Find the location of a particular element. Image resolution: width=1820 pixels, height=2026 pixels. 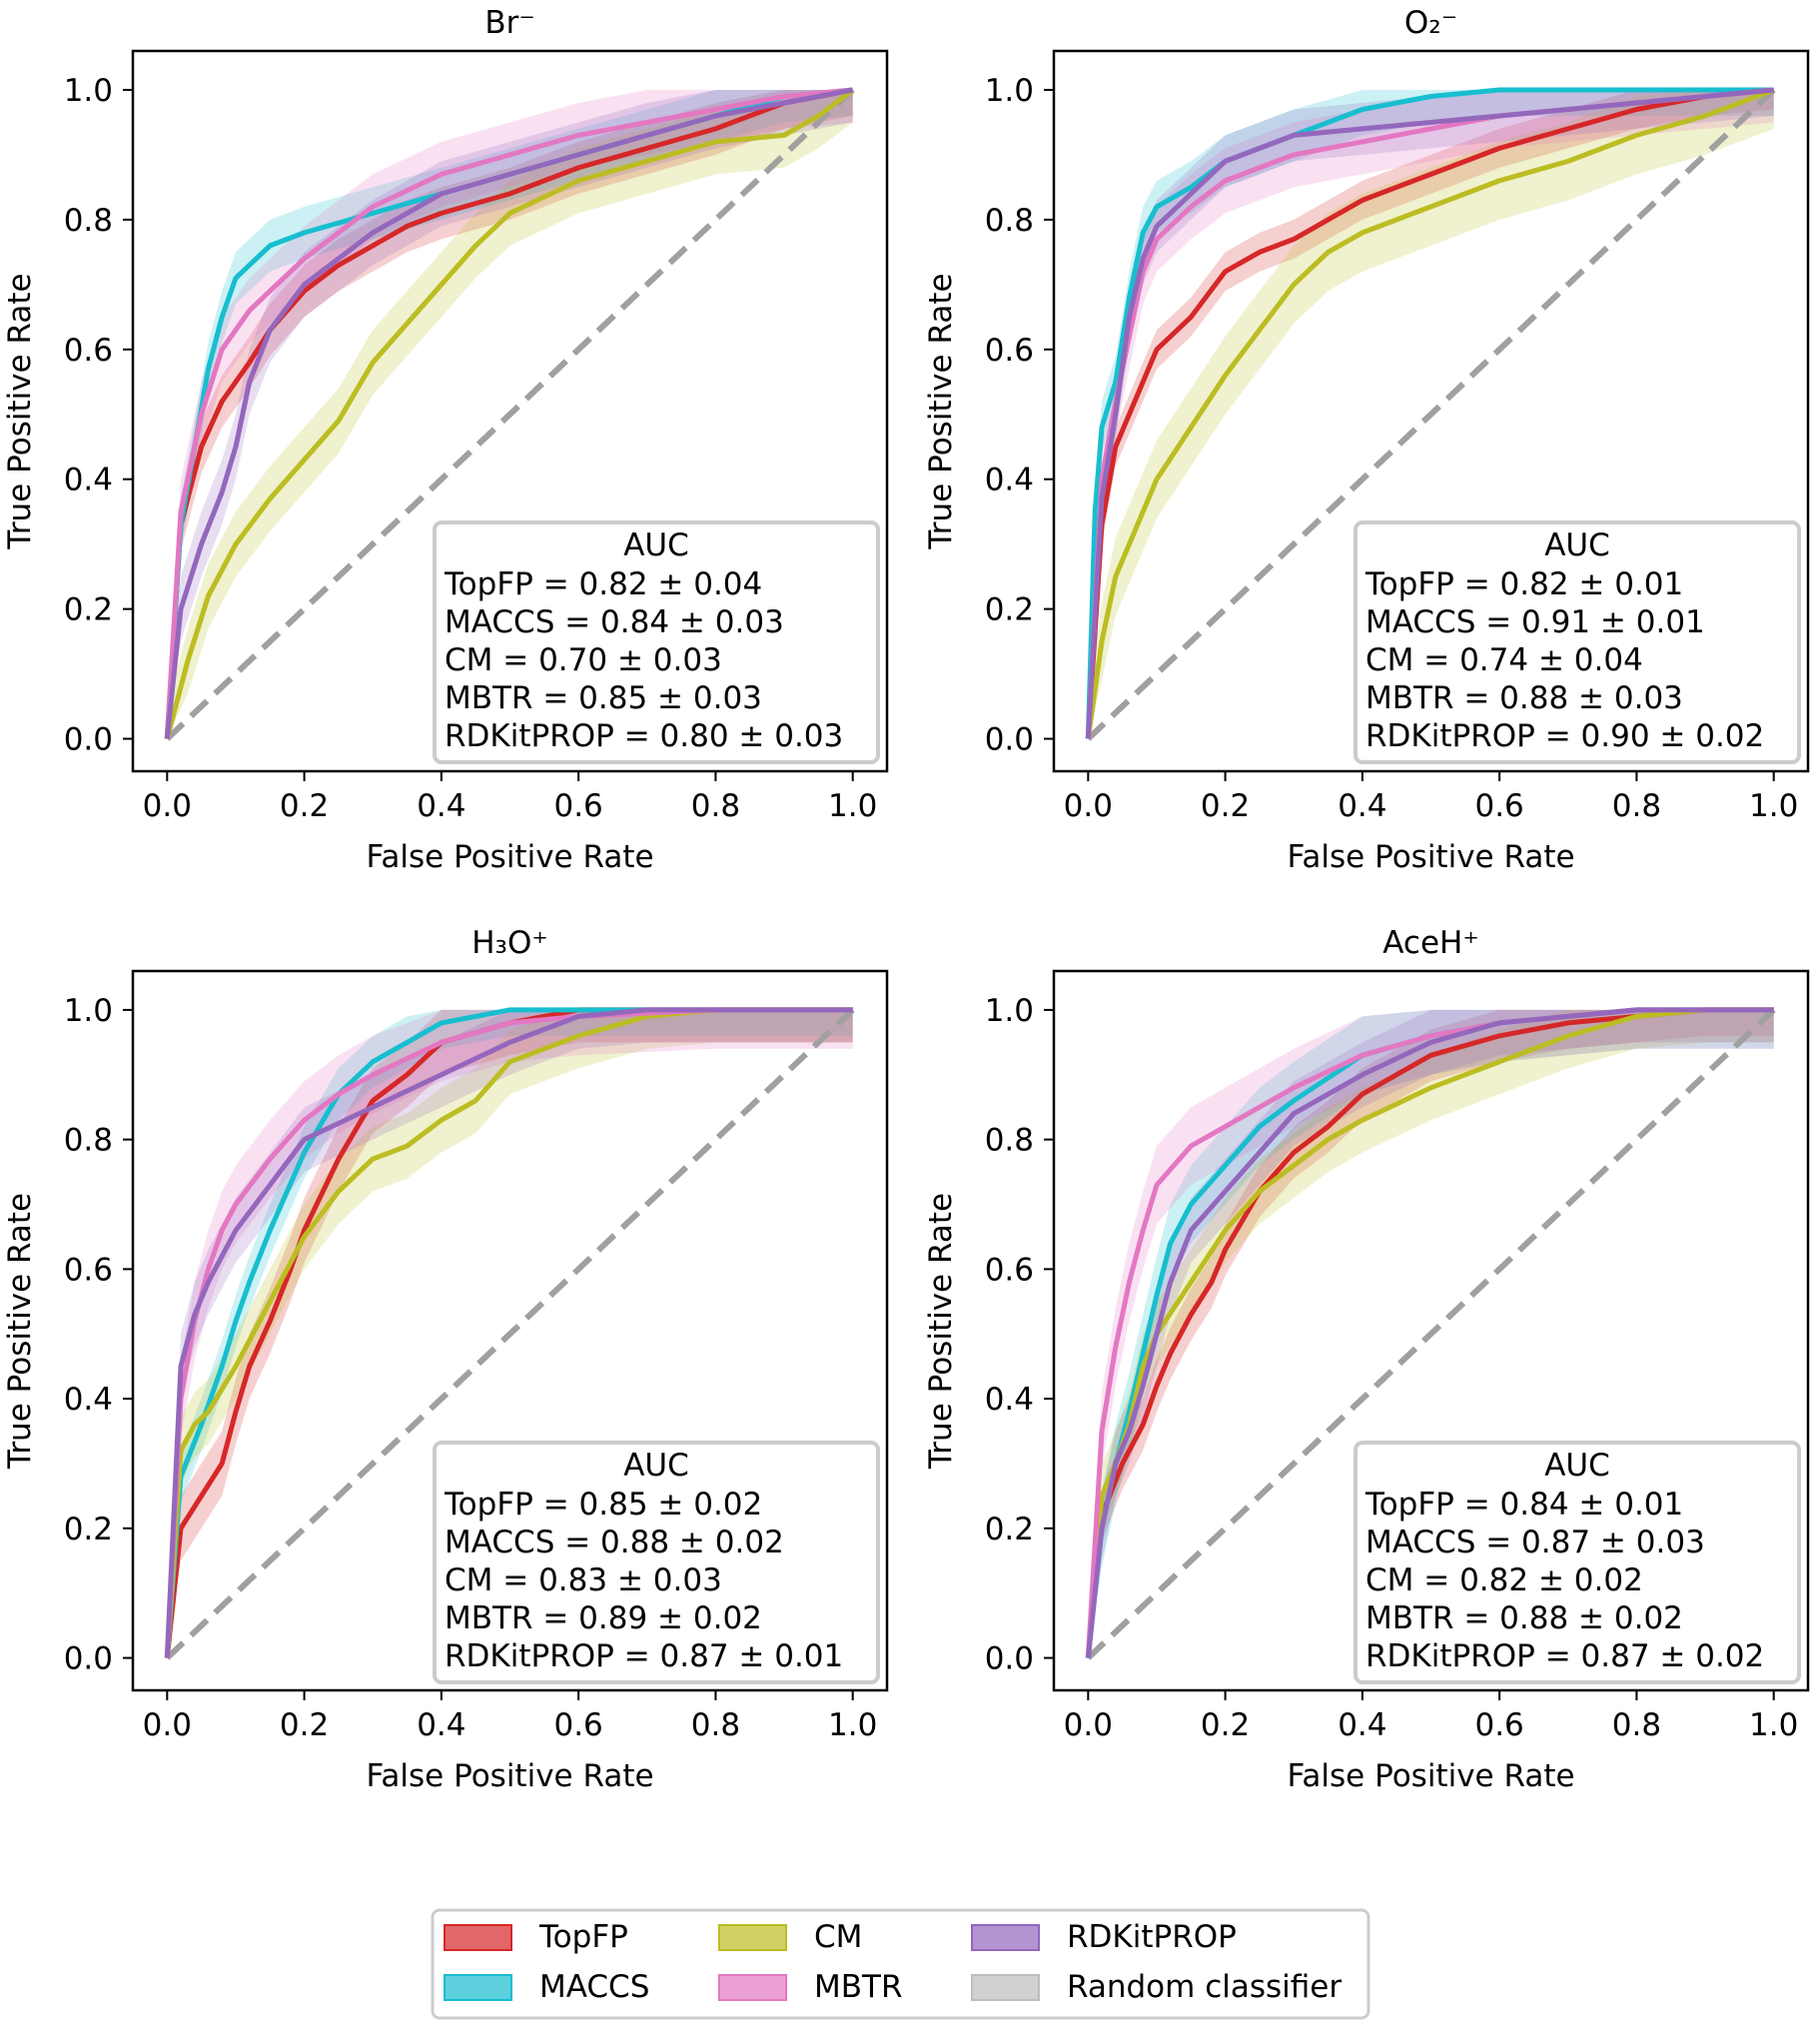

auc-line: MBTR = 0.88 ± 0.03 is located at coordinates (1524, 698).